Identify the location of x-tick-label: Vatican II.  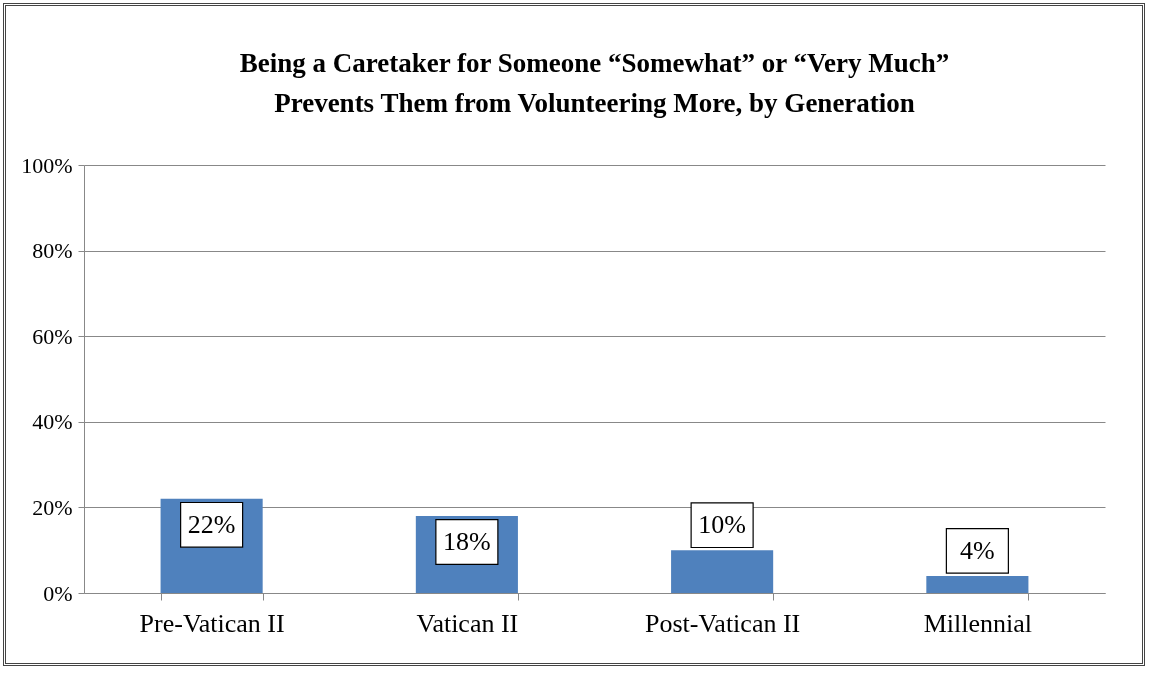
(467, 623).